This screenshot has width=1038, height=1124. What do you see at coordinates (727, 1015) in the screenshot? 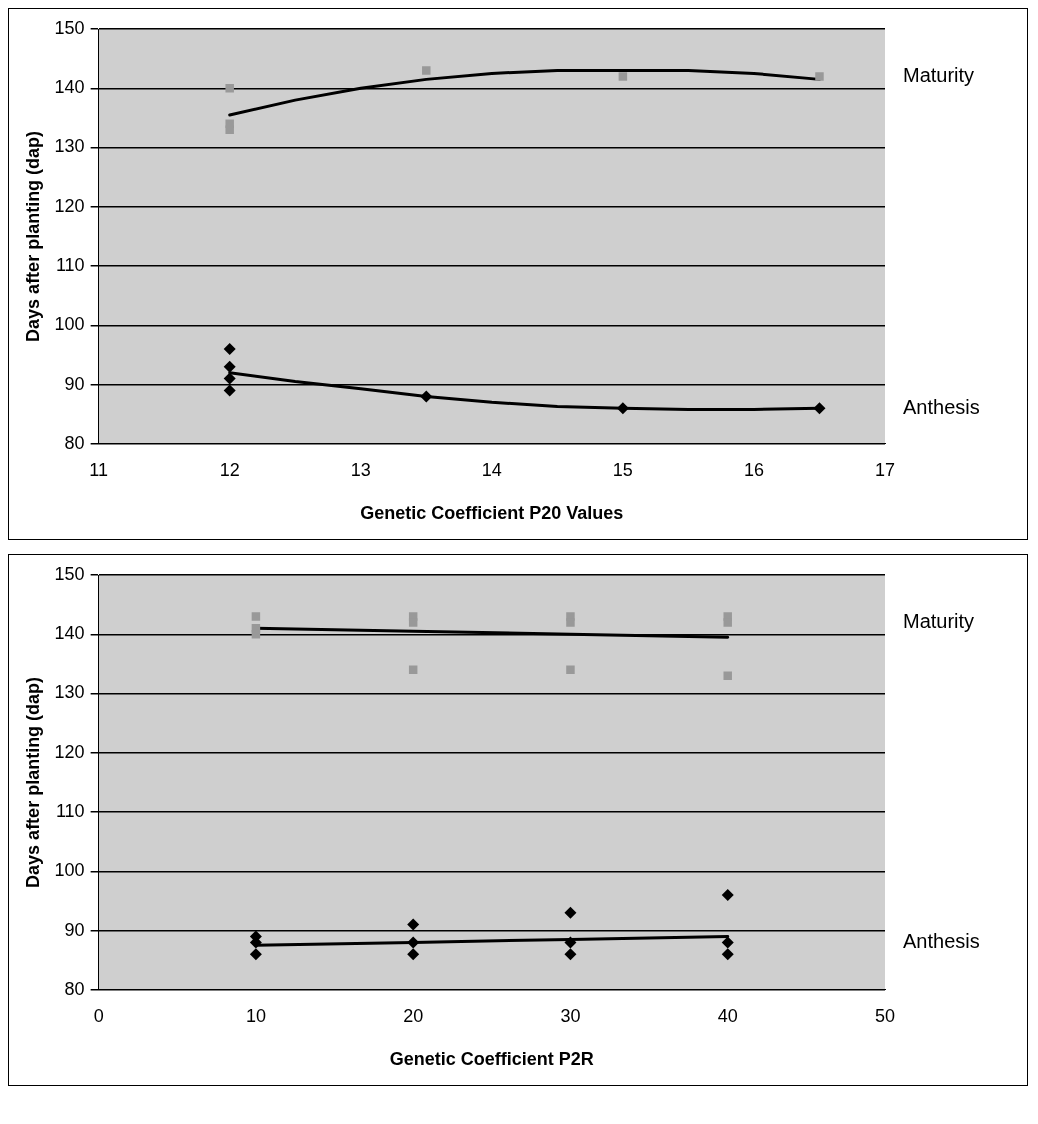
I see `x-tick-label: 40` at bounding box center [727, 1015].